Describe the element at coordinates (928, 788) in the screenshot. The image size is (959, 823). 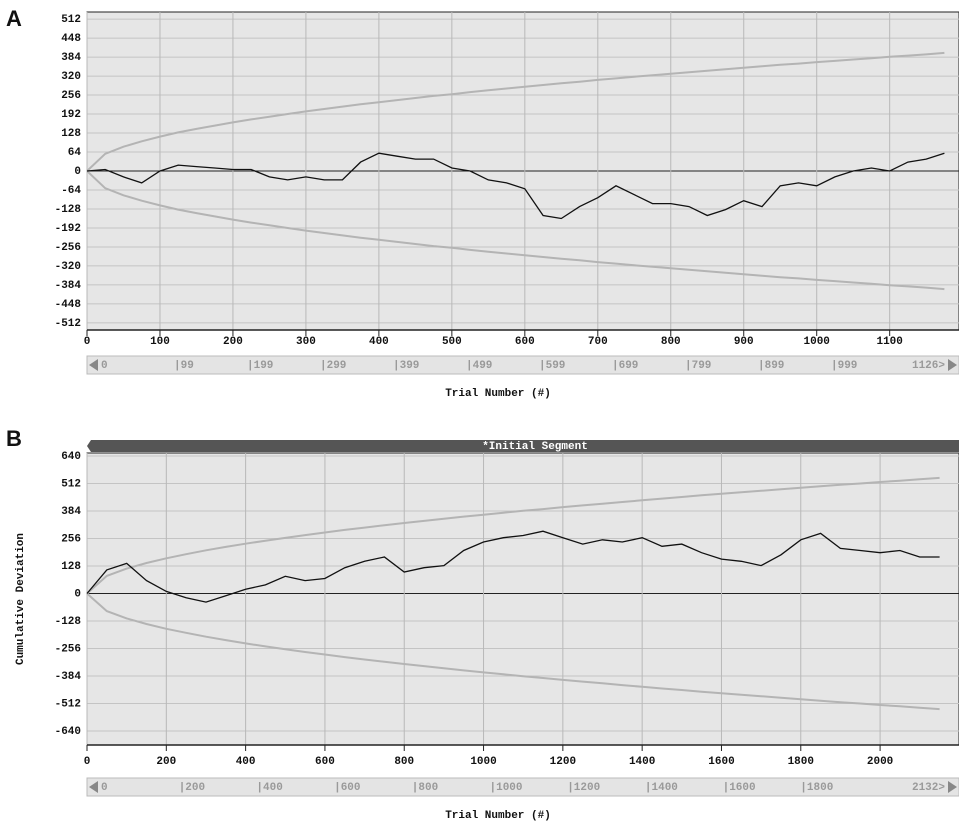
I see `scroll-label: 2132>` at that location.